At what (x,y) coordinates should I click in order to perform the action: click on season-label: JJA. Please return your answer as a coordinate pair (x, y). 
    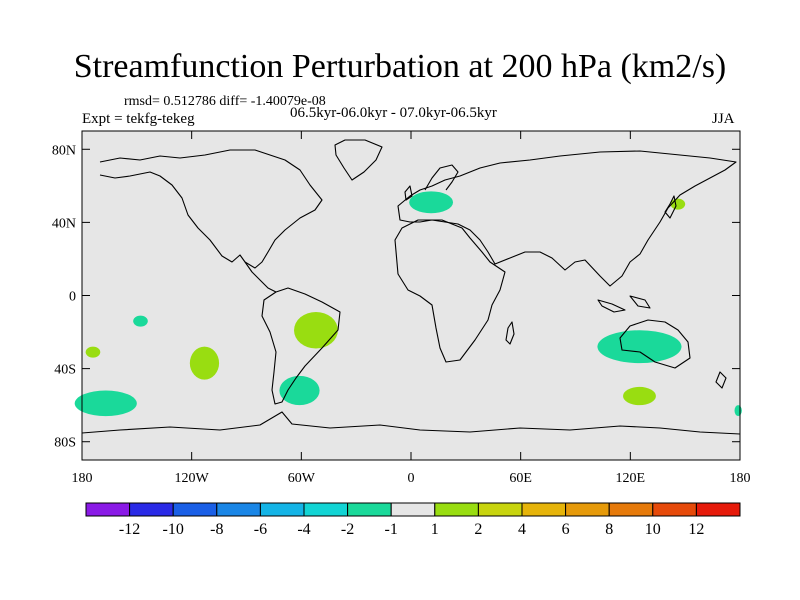
    Looking at the image, I should click on (723, 119).